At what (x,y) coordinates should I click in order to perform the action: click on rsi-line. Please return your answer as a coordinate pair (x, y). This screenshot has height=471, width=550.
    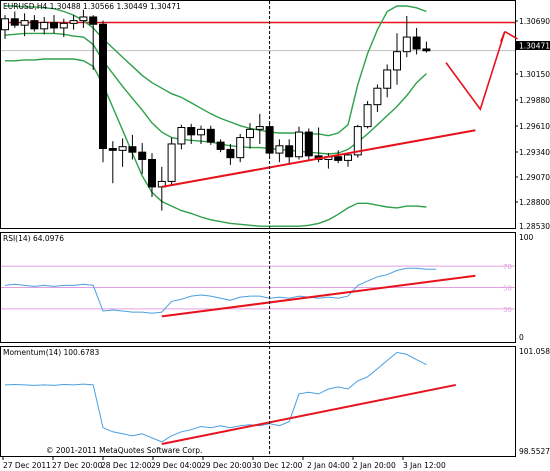
    Looking at the image, I should click on (220, 290).